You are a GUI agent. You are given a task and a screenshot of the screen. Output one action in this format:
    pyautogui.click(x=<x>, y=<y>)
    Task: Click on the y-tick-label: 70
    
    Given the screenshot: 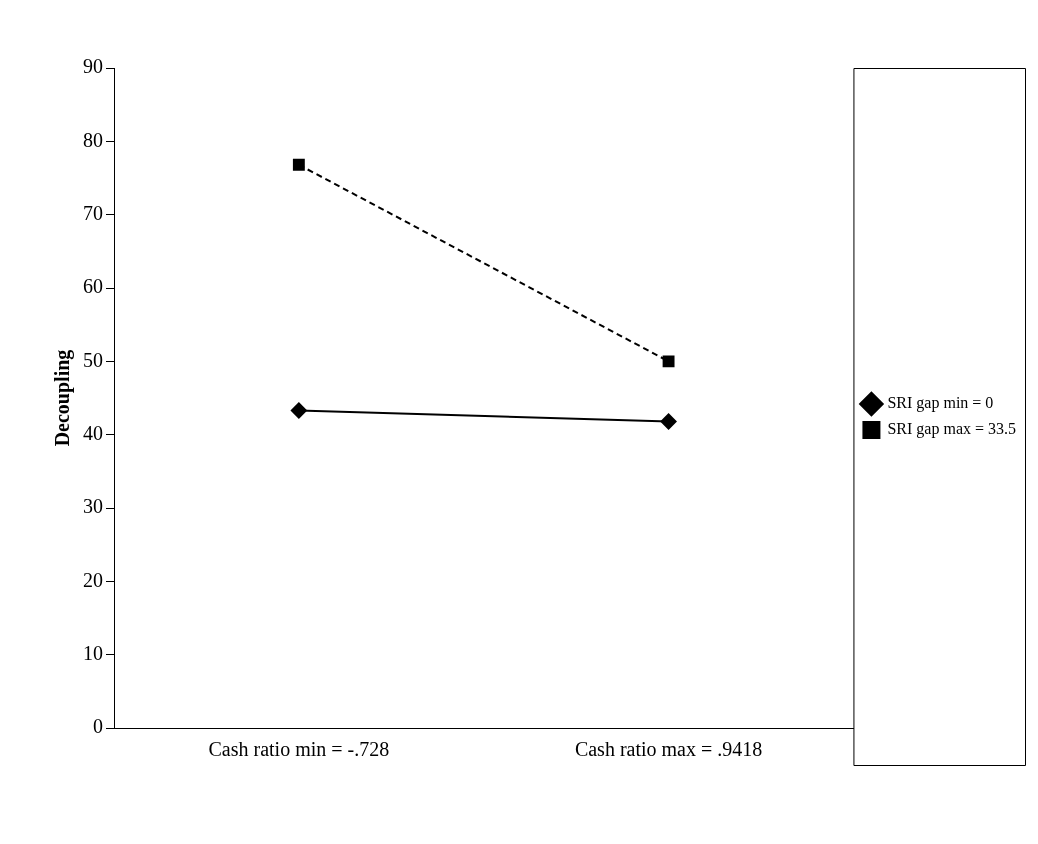 What is the action you would take?
    pyautogui.click(x=93, y=212)
    